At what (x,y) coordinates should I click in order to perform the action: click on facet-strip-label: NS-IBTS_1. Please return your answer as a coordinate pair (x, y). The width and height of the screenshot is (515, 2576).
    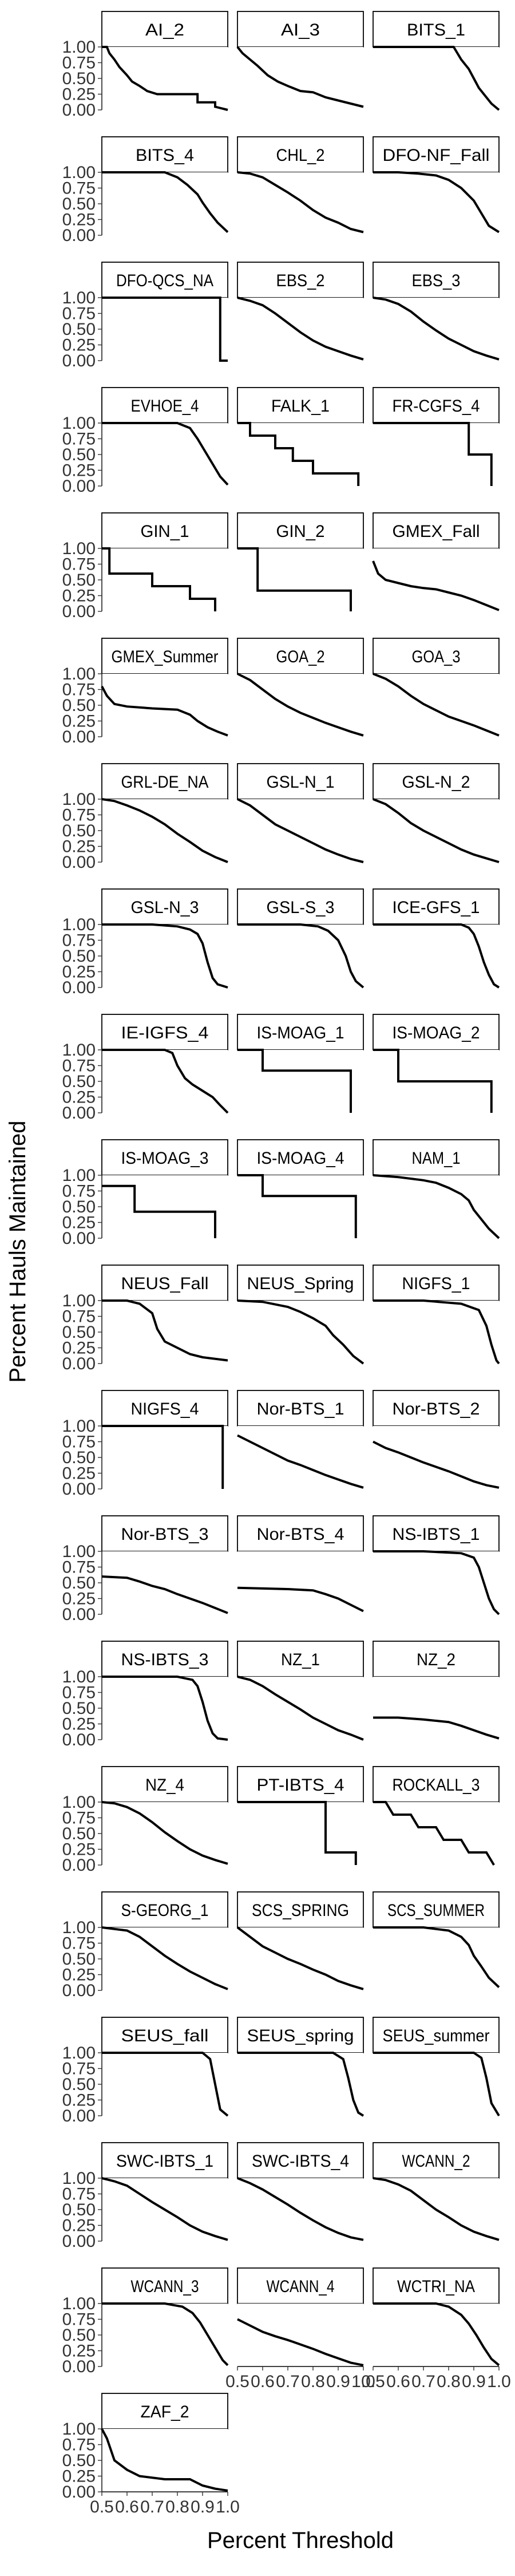
    Looking at the image, I should click on (436, 1534).